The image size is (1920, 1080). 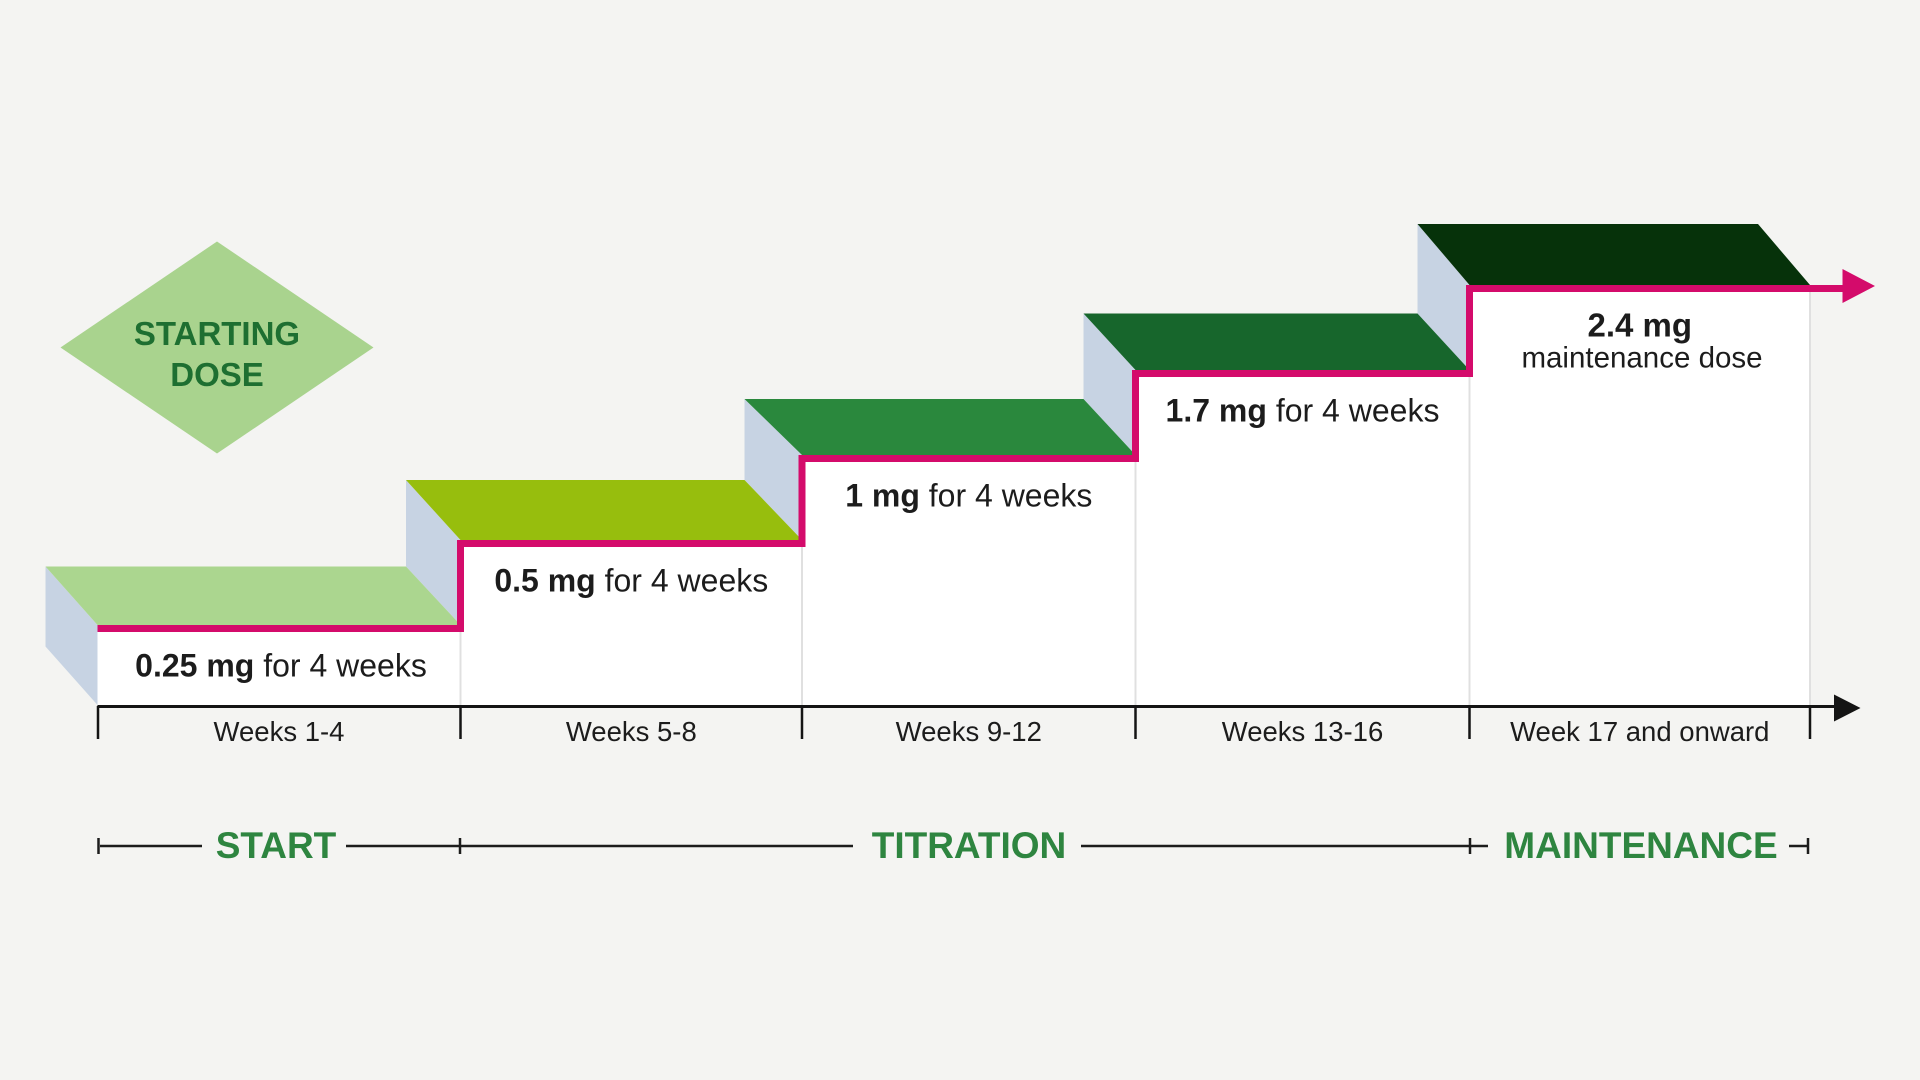 I want to click on svg-text: Week 17 and onward, so click(x=1639, y=731).